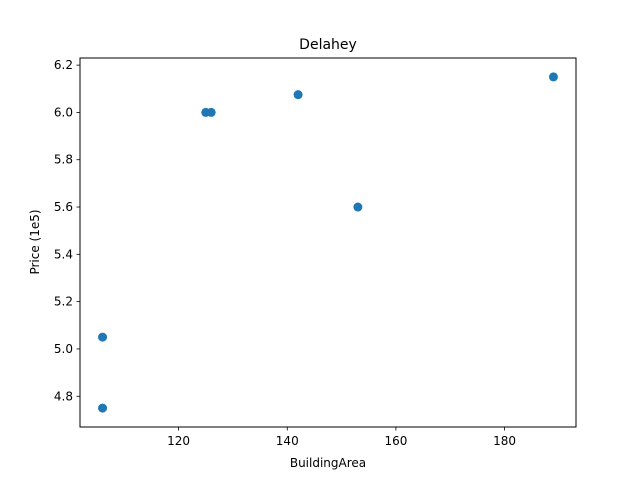  What do you see at coordinates (341, 437) in the screenshot?
I see `x-axis: 120 140 160 180` at bounding box center [341, 437].